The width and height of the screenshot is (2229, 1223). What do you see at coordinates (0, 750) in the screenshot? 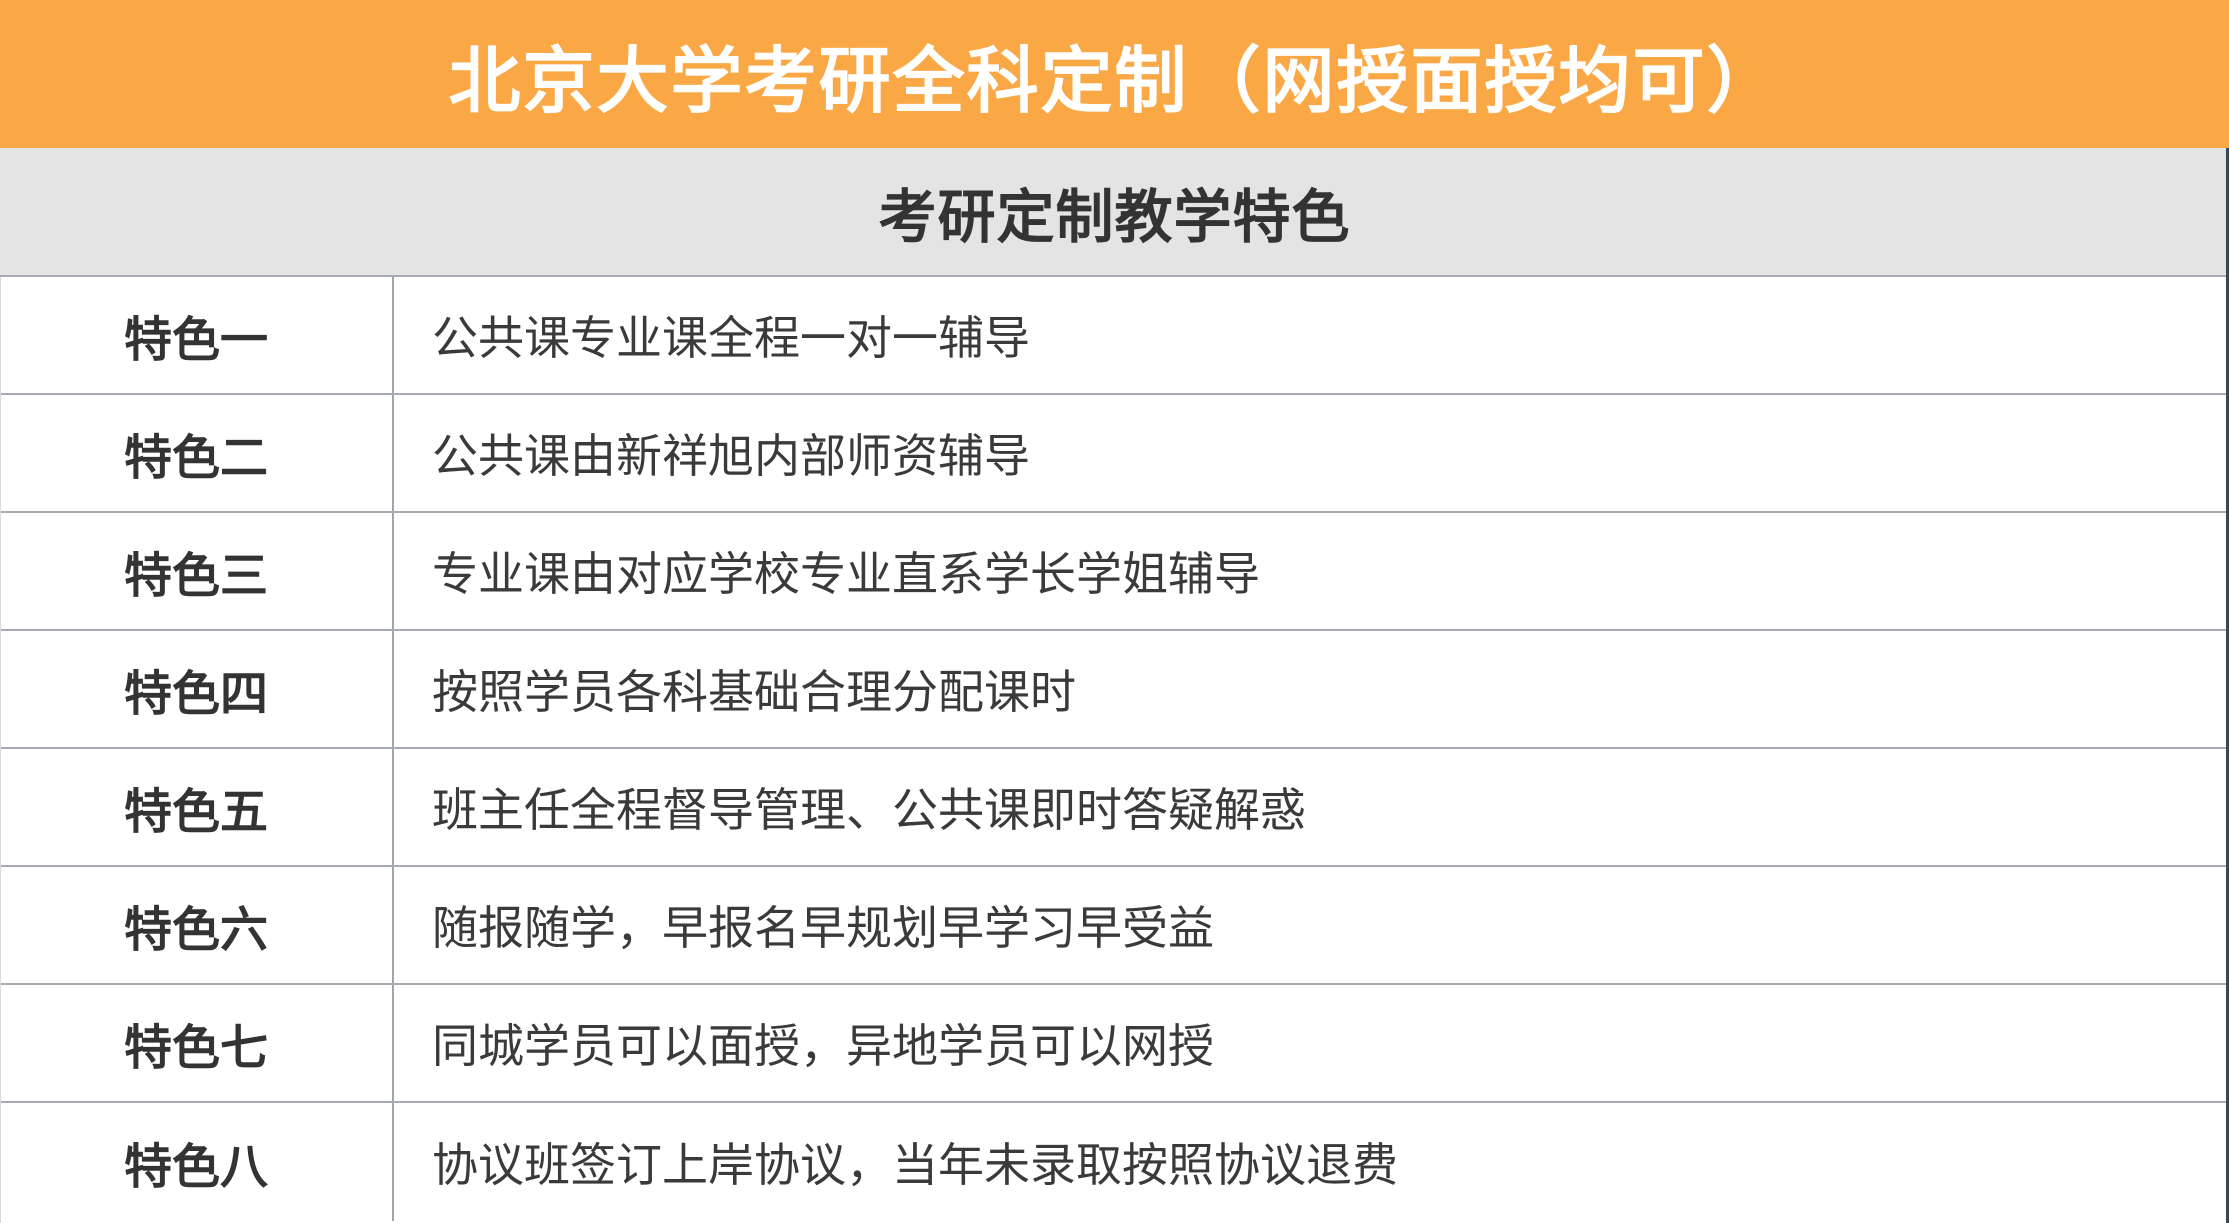
I see `left-edge-line` at bounding box center [0, 750].